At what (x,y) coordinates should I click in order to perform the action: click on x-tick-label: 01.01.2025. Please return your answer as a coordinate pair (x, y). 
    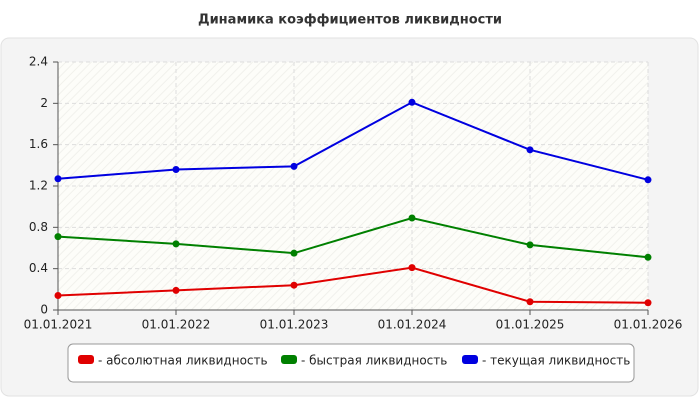
    Looking at the image, I should click on (530, 325).